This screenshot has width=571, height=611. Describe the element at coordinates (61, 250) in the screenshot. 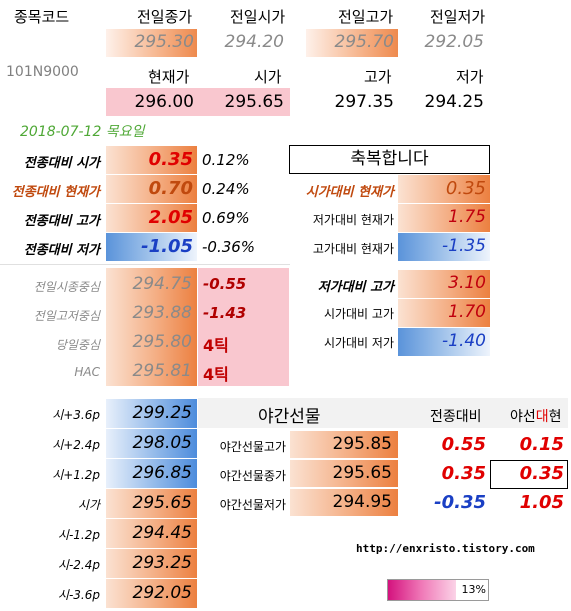

I see `compare-left-label: 전종대비 저가` at that location.